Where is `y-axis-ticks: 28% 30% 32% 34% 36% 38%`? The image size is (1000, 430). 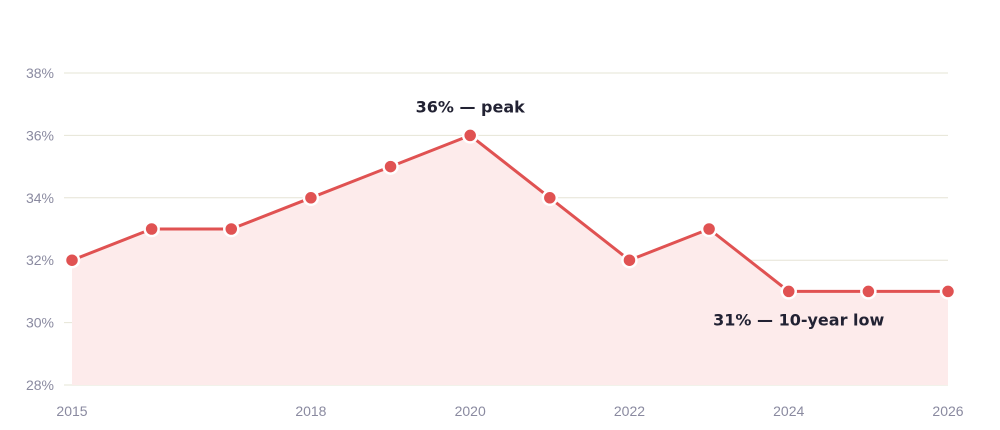 y-axis-ticks: 28% 30% 32% 34% 36% 38% is located at coordinates (40, 229).